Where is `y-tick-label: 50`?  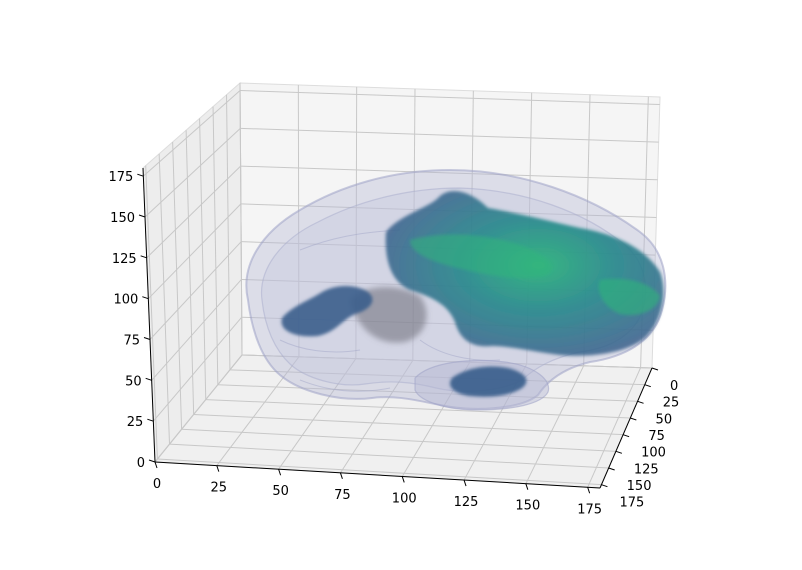 y-tick-label: 50 is located at coordinates (664, 419).